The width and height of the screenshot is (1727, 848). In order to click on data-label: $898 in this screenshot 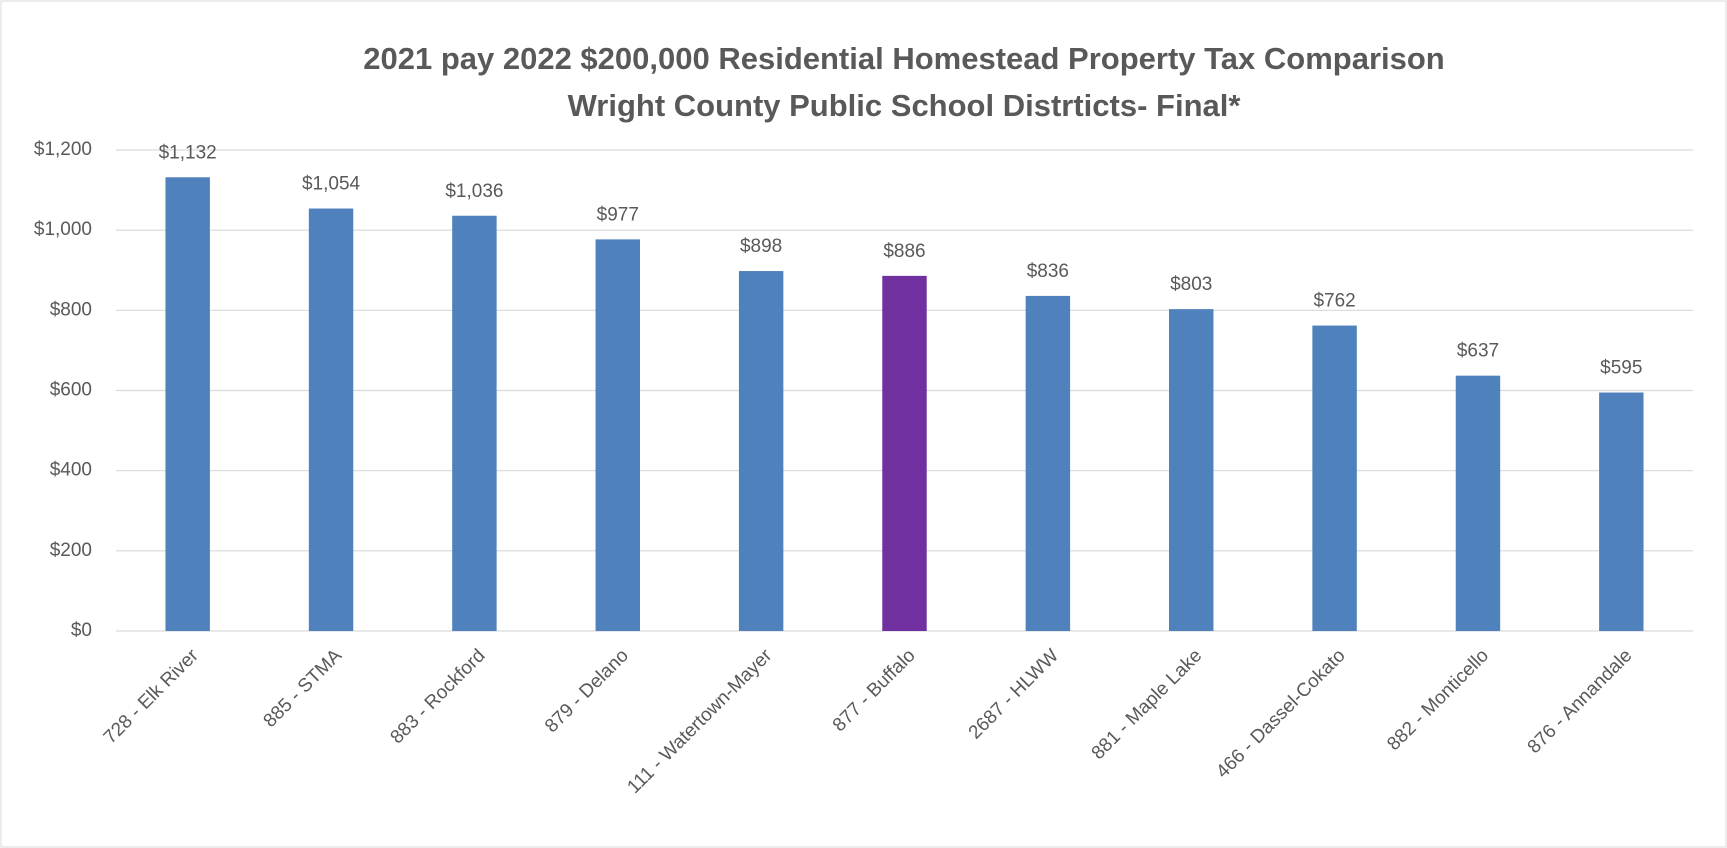, I will do `click(761, 246)`.